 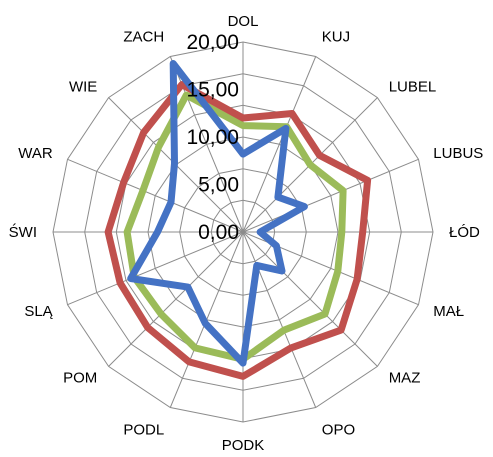 What do you see at coordinates (338, 429) in the screenshot?
I see `category-label: OPO` at bounding box center [338, 429].